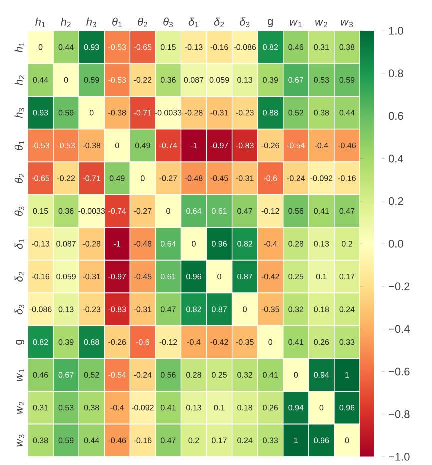 This screenshot has width=432, height=465. What do you see at coordinates (396, 31) in the screenshot?
I see `color-bar-label: 1.0` at bounding box center [396, 31].